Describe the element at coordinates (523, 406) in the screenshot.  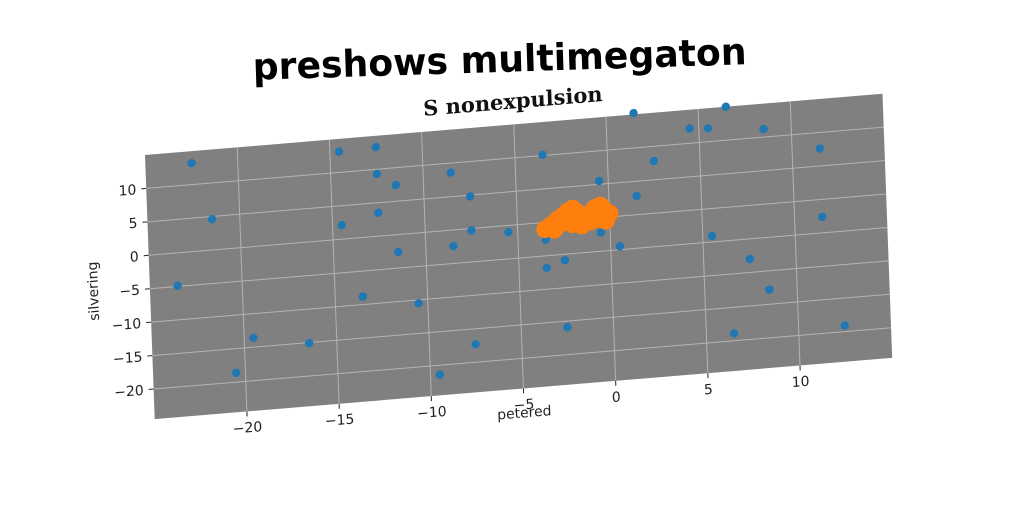
I see `x-tick-label: −5` at that location.